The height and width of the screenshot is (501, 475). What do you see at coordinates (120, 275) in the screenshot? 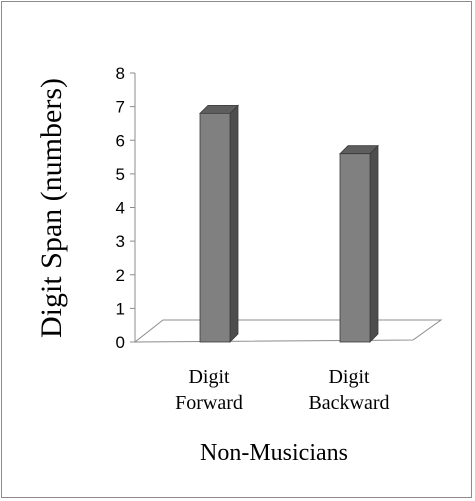
I see `y-tick-label: 2` at bounding box center [120, 275].